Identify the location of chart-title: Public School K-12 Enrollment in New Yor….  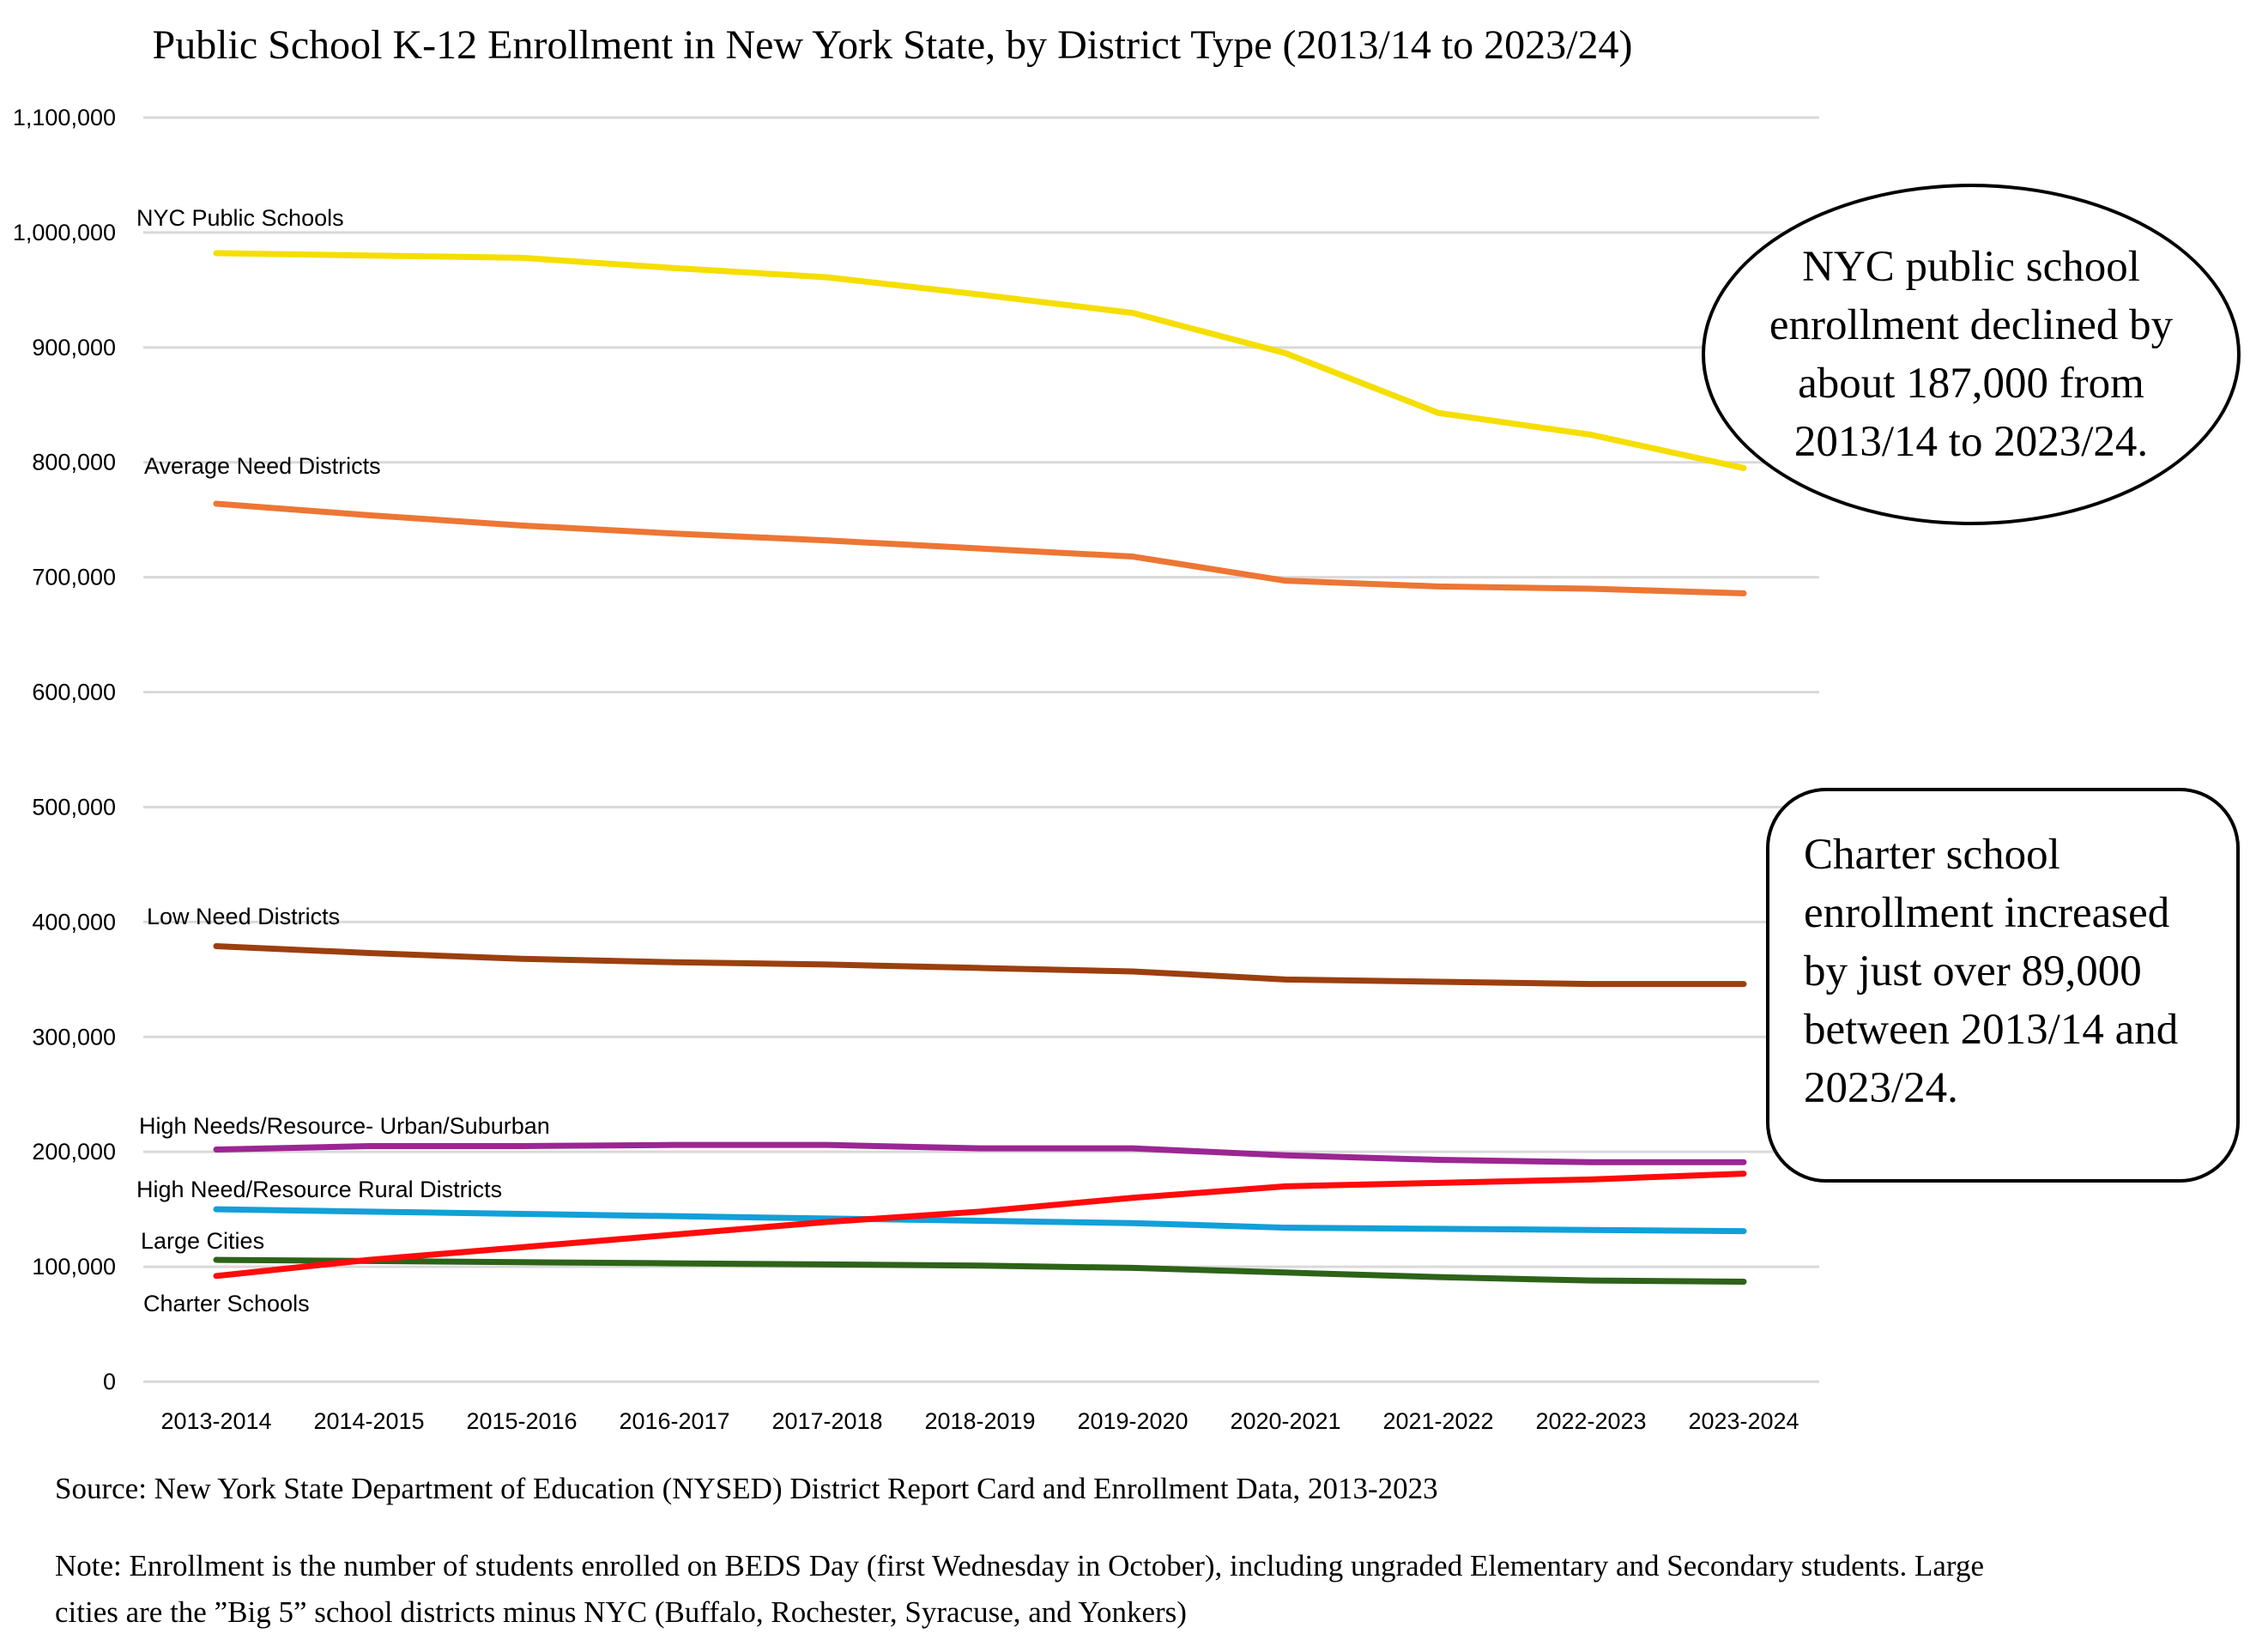
(893, 45).